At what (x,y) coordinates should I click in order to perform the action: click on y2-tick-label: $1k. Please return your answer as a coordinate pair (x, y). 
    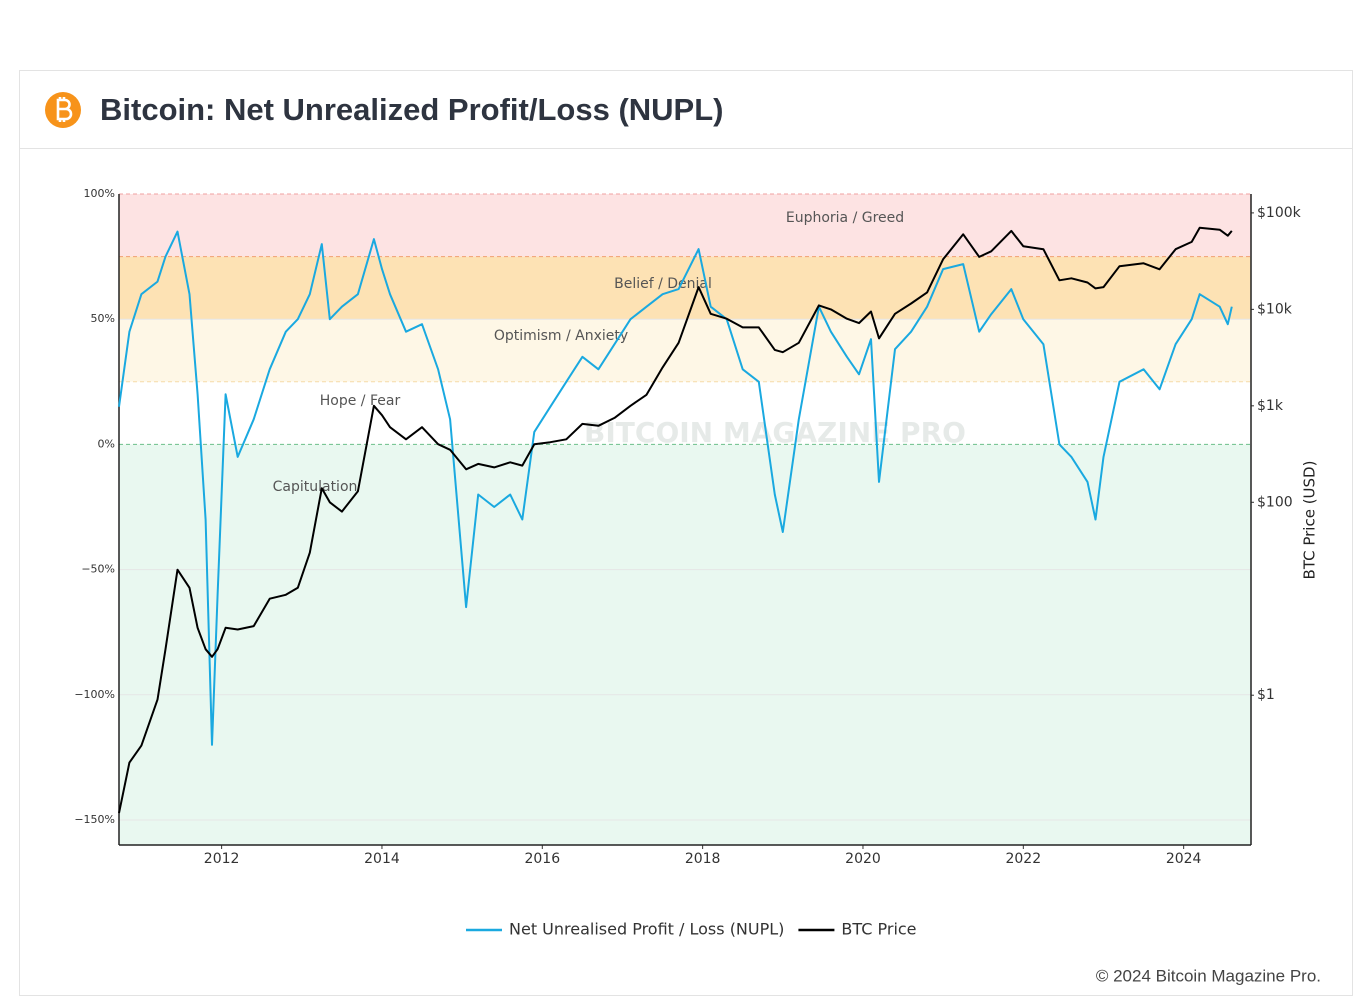
    Looking at the image, I should click on (1270, 406).